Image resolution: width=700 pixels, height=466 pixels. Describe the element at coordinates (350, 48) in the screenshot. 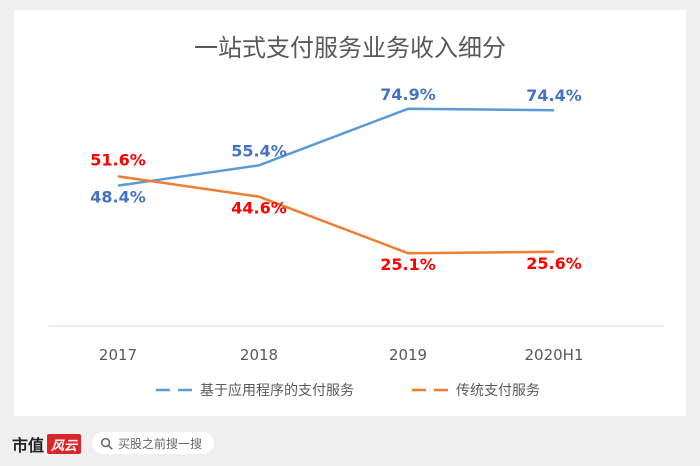

I see `chart-title: 一站式支付服务业务收入细分` at that location.